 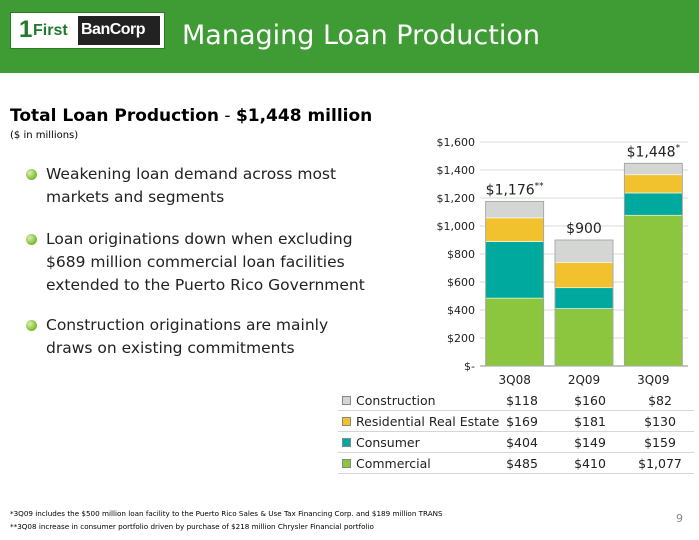 I want to click on table-row-commercial: Commercial $485 $410 $1,077, so click(x=516, y=463).